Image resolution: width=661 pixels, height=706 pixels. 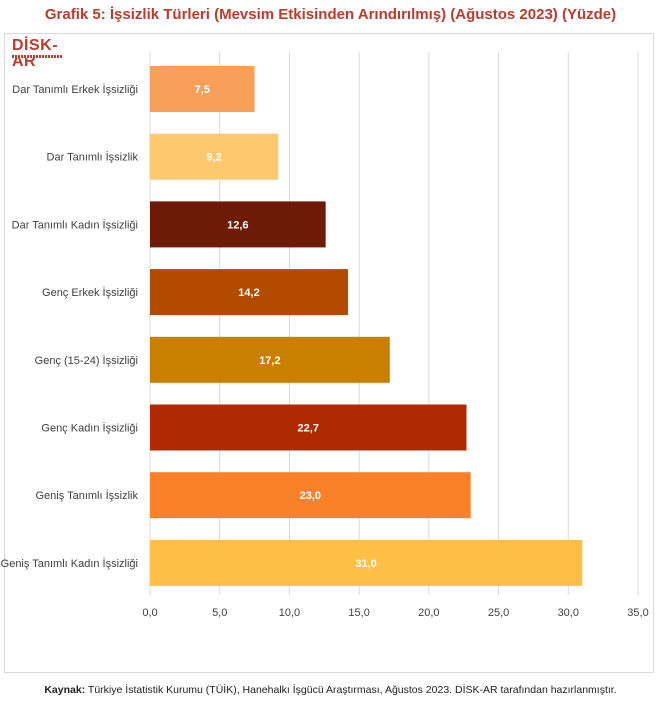 I want to click on value-label: 9,2, so click(x=213, y=158).